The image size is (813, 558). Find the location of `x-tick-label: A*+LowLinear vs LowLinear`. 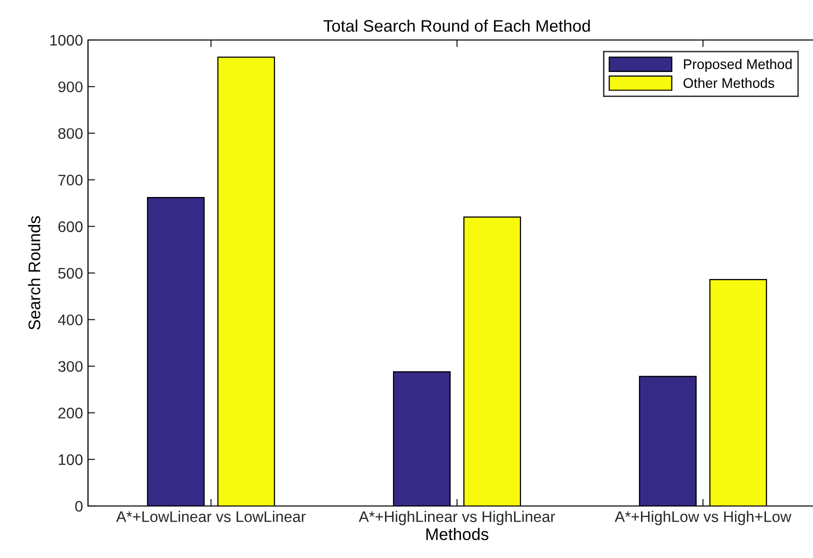

x-tick-label: A*+LowLinear vs LowLinear is located at coordinates (211, 516).